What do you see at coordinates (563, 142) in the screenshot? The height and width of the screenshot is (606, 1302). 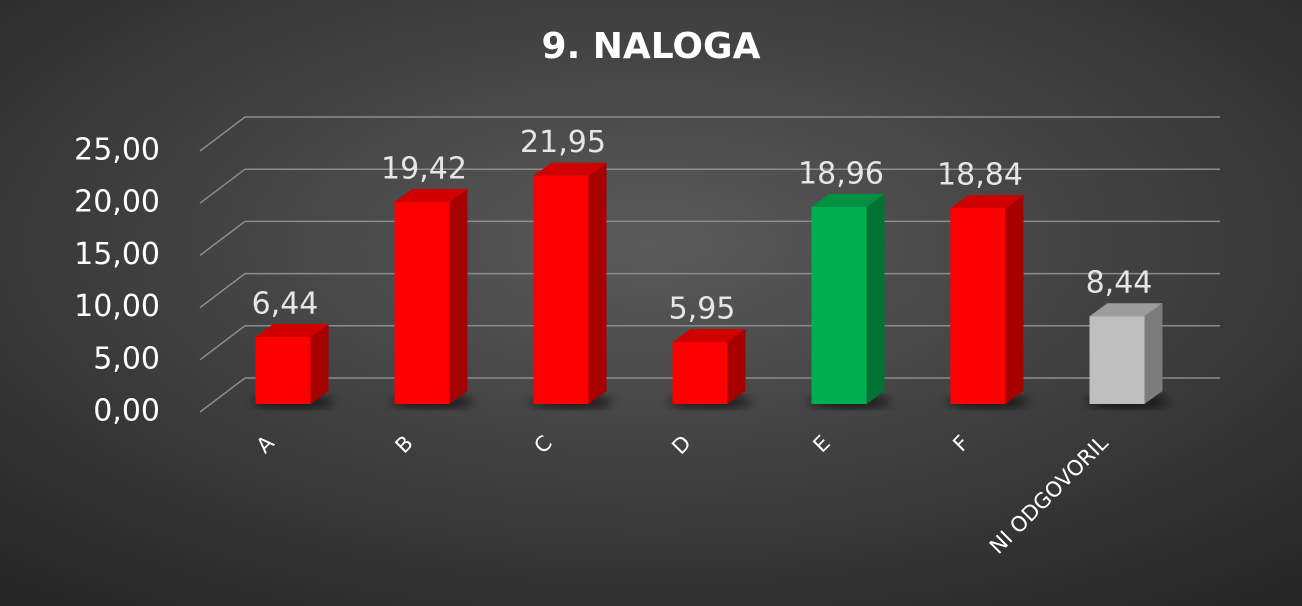 I see `value-label: 21,95` at bounding box center [563, 142].